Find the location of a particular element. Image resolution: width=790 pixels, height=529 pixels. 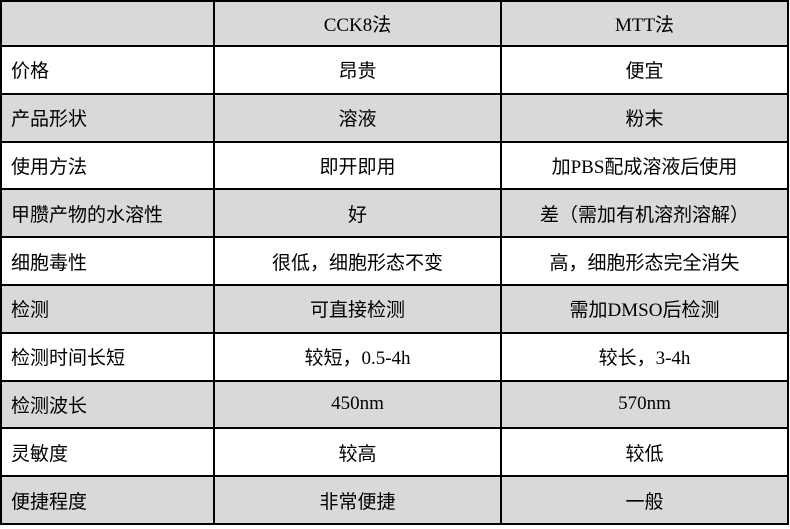

mtt-value-cell: 570nm is located at coordinates (644, 404).